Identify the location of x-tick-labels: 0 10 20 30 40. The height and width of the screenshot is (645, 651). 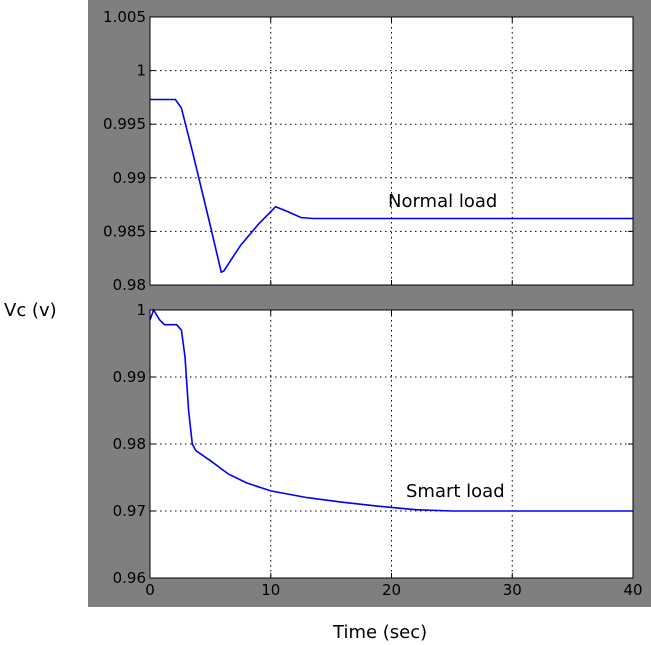
(393, 590).